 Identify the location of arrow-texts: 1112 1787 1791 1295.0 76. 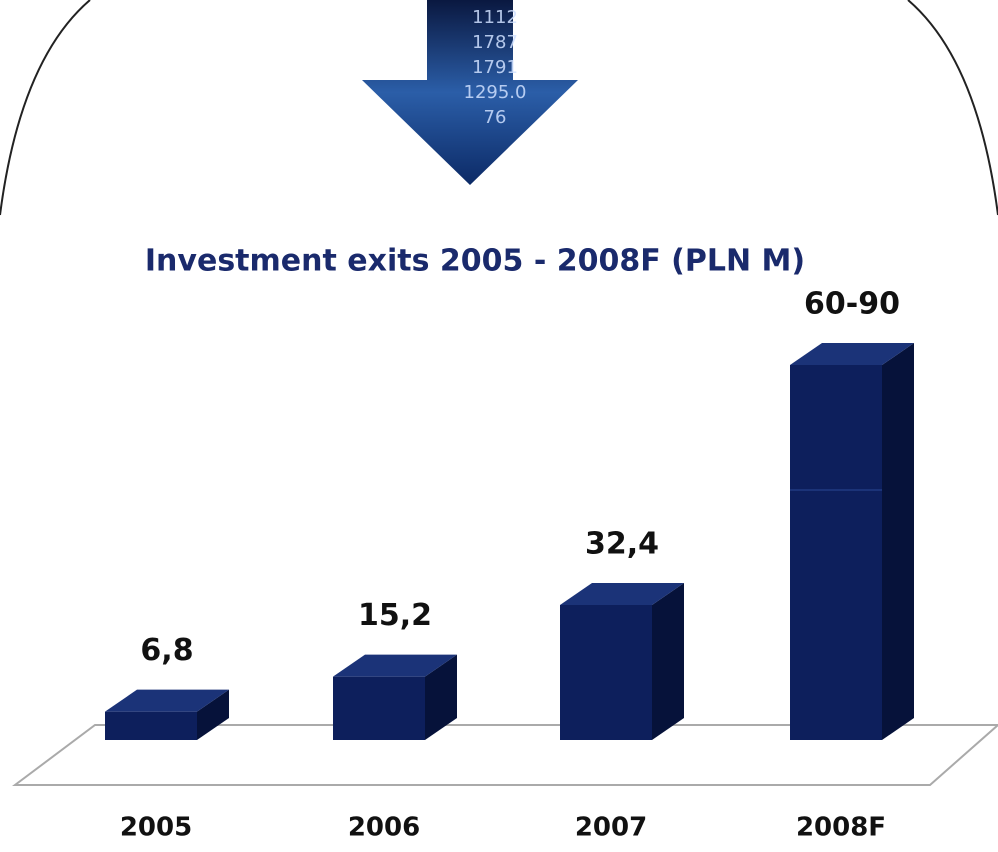
(495, 67).